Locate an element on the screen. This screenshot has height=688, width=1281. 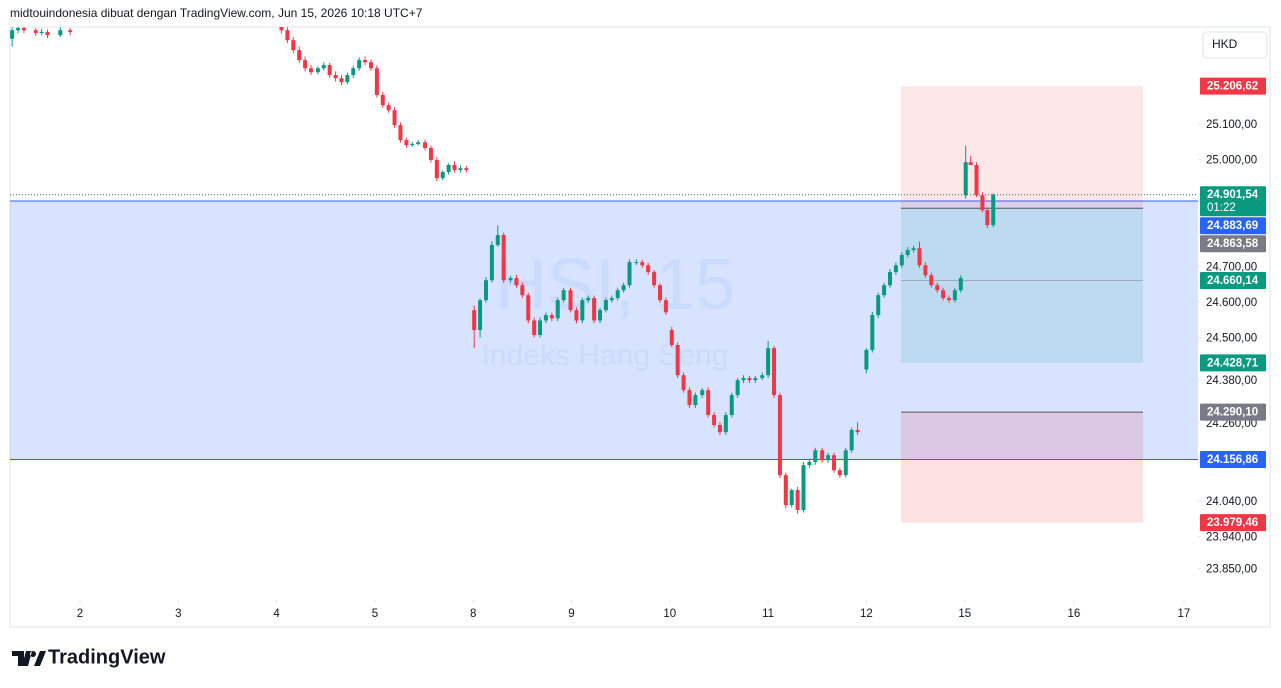
currency-box is located at coordinates (1235, 45).